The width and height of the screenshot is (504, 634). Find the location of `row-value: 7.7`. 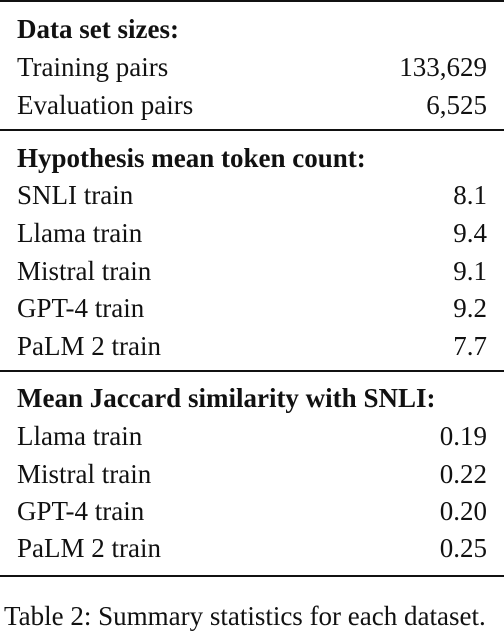

row-value: 7.7 is located at coordinates (470, 346).